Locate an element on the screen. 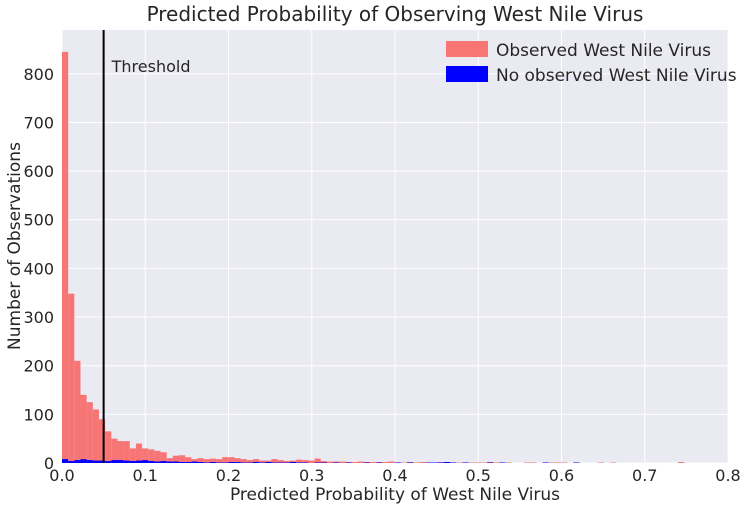 The width and height of the screenshot is (751, 511). y-tick-label: 100 is located at coordinates (38, 414).